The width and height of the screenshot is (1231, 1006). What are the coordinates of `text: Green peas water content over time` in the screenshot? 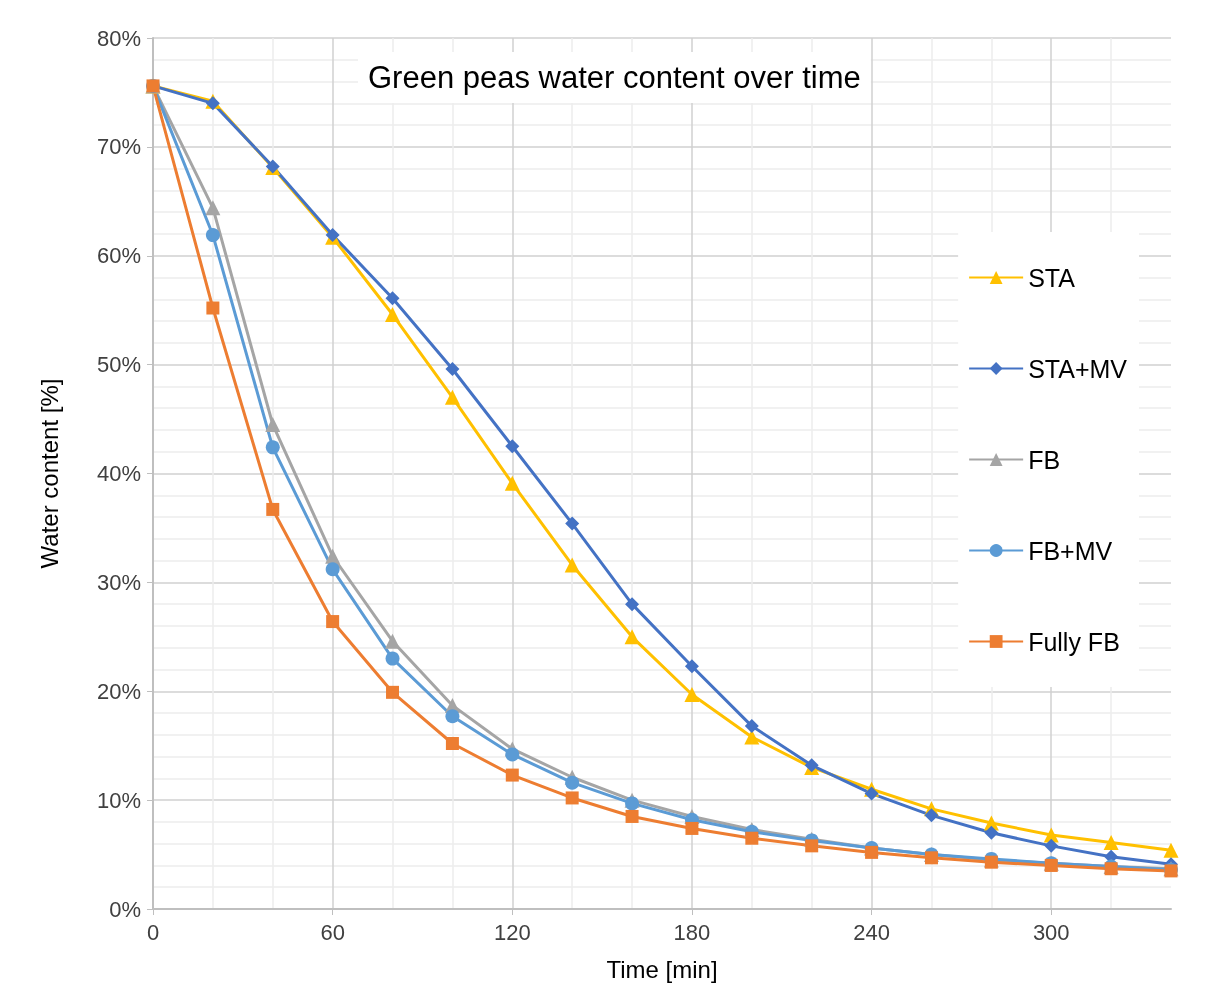 It's located at (614, 77).